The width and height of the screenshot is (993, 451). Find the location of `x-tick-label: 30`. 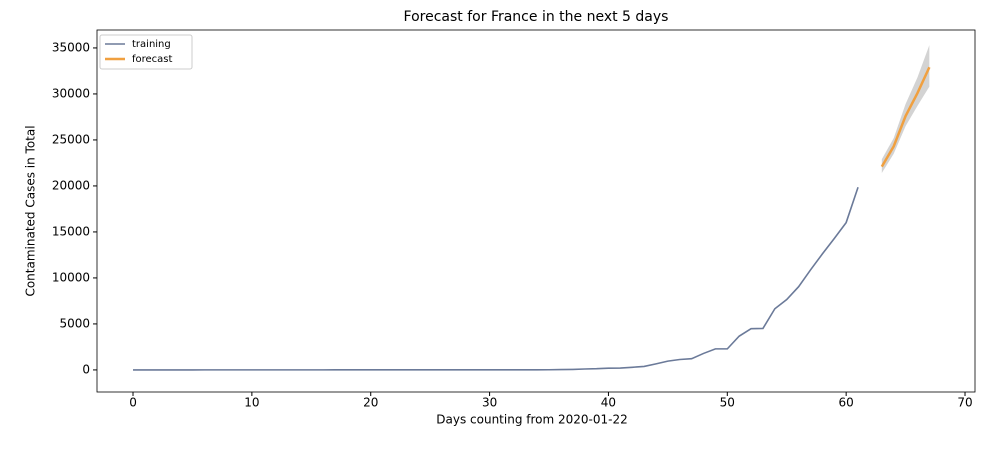

x-tick-label: 30 is located at coordinates (489, 403).